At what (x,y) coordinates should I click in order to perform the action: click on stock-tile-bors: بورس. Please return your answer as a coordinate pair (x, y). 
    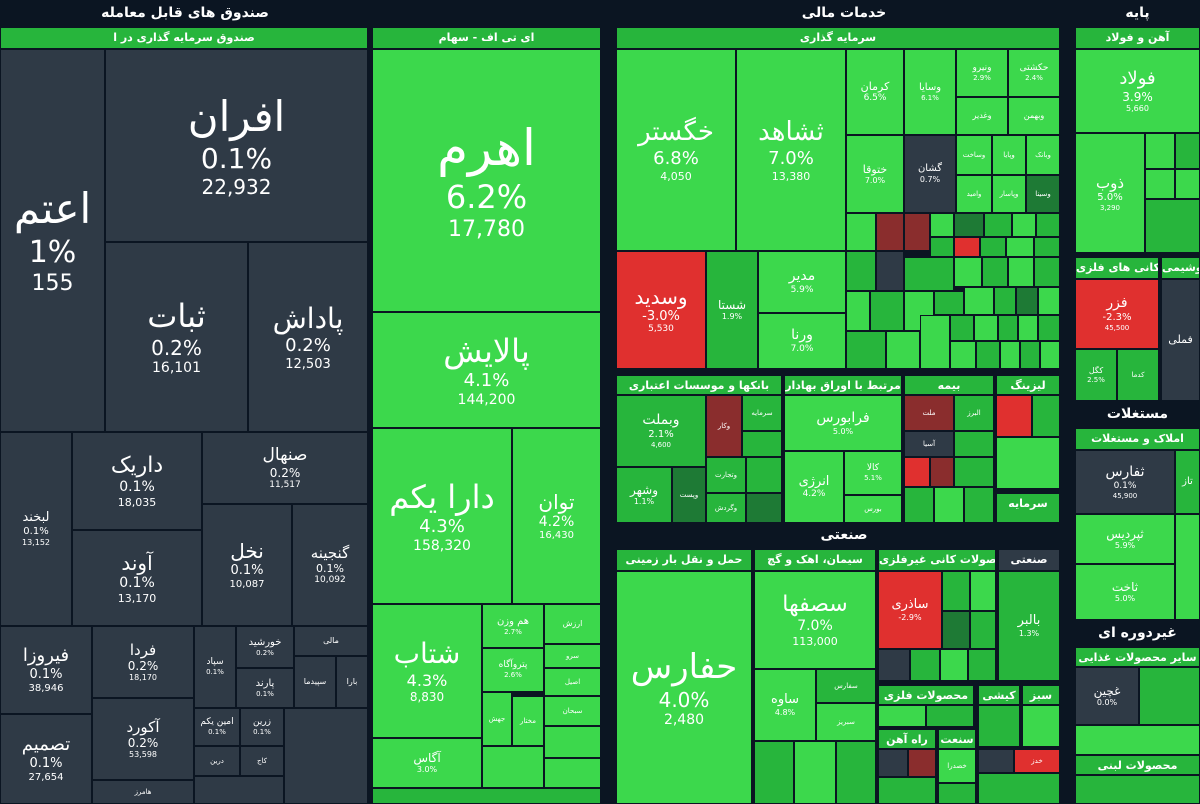
    Looking at the image, I should click on (873, 509).